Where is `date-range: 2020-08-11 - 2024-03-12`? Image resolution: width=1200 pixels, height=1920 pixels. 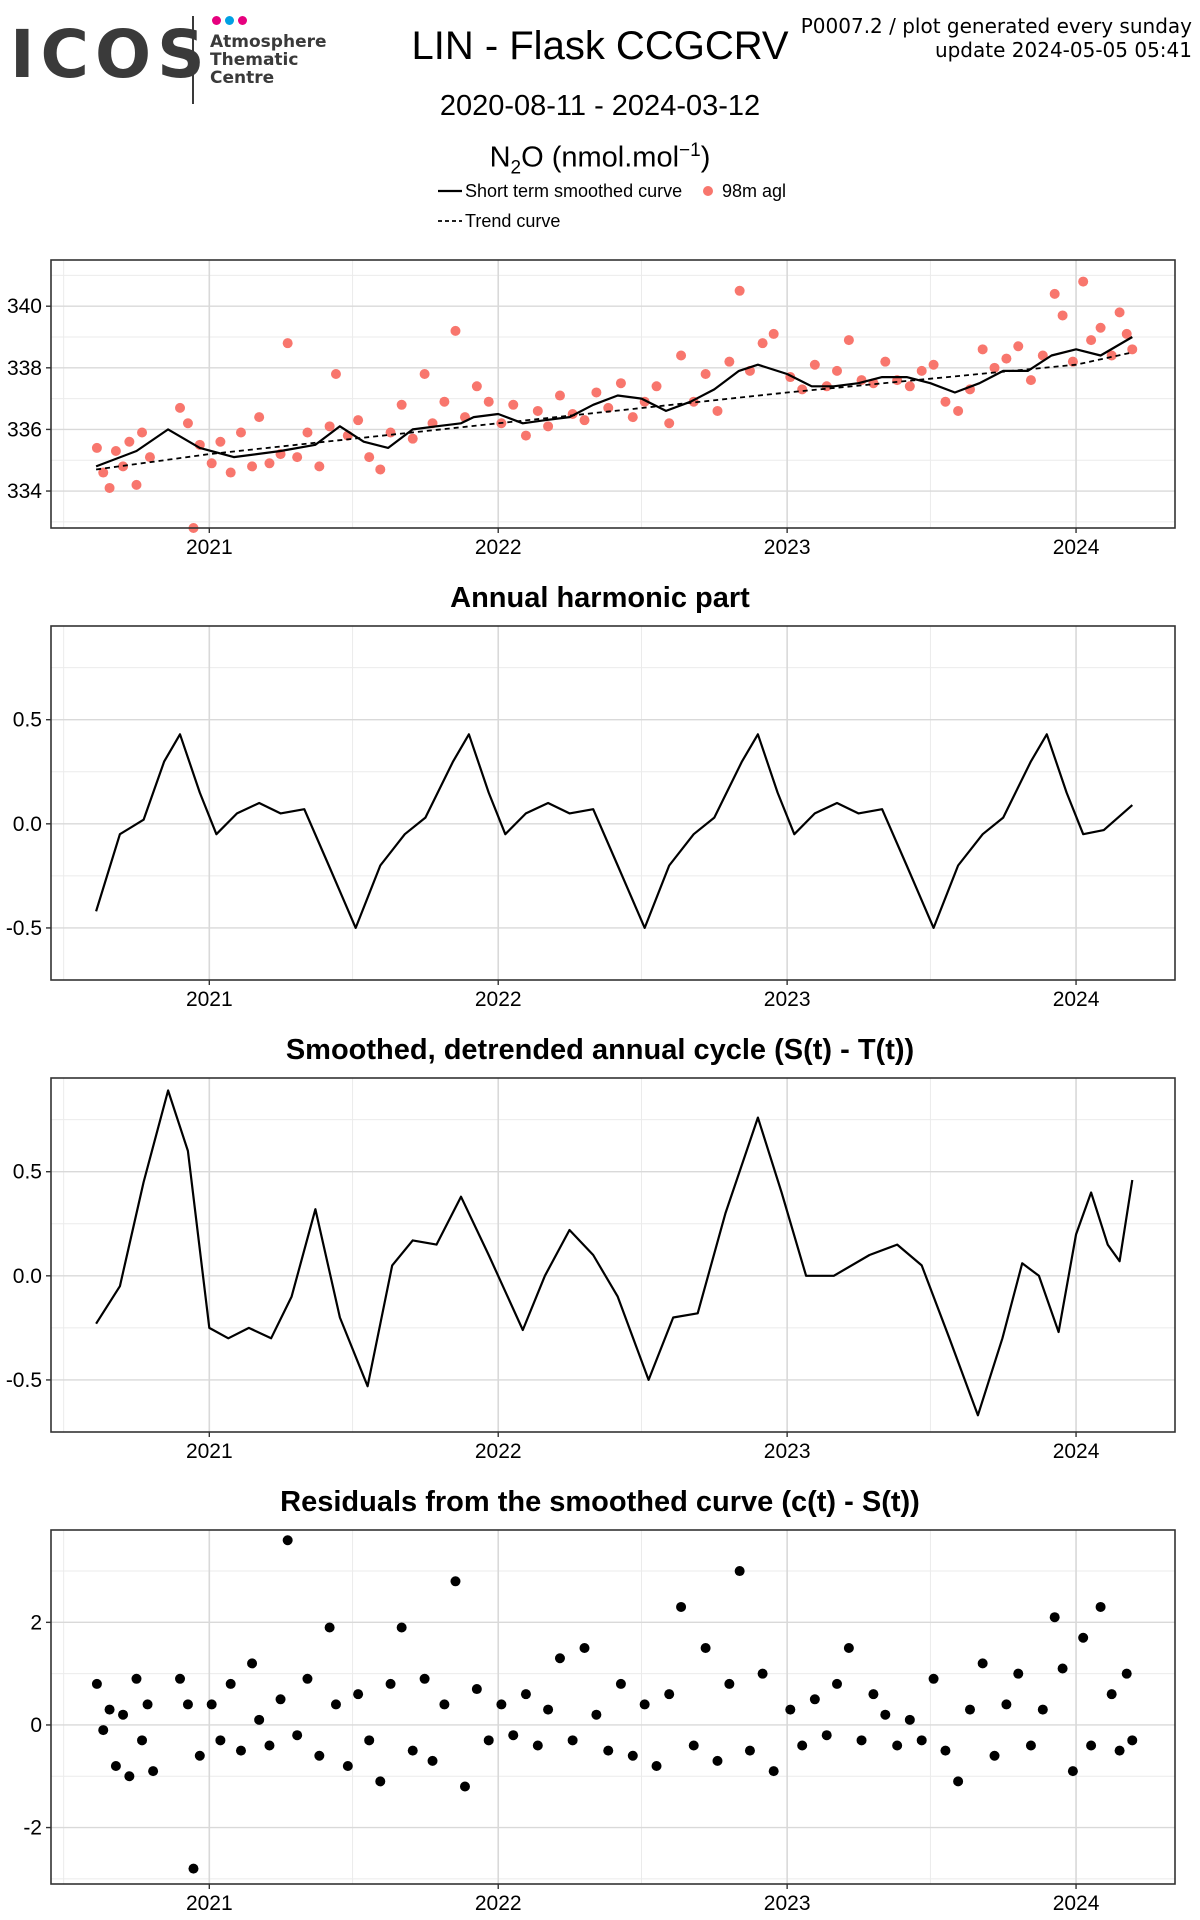
date-range: 2020-08-11 - 2024-03-12 is located at coordinates (600, 106).